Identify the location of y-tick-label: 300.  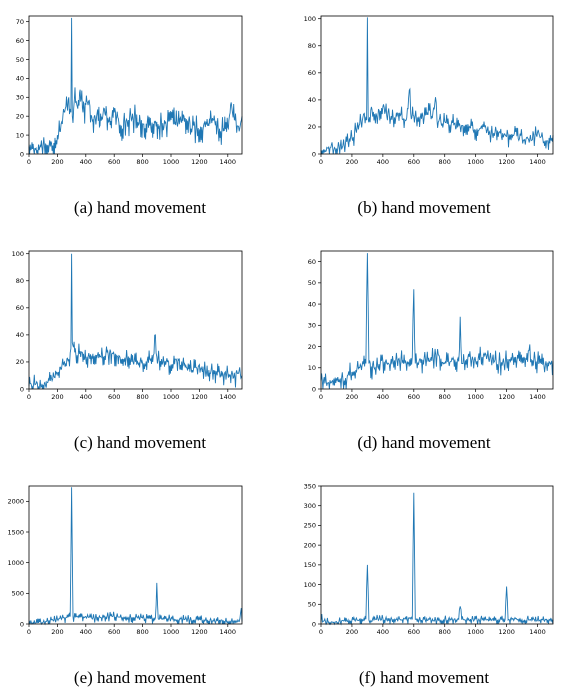
(310, 506).